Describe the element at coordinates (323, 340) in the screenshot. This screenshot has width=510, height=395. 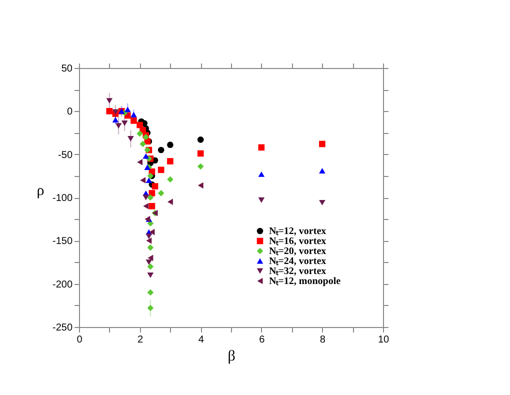
I see `x-tick-label: 8` at that location.